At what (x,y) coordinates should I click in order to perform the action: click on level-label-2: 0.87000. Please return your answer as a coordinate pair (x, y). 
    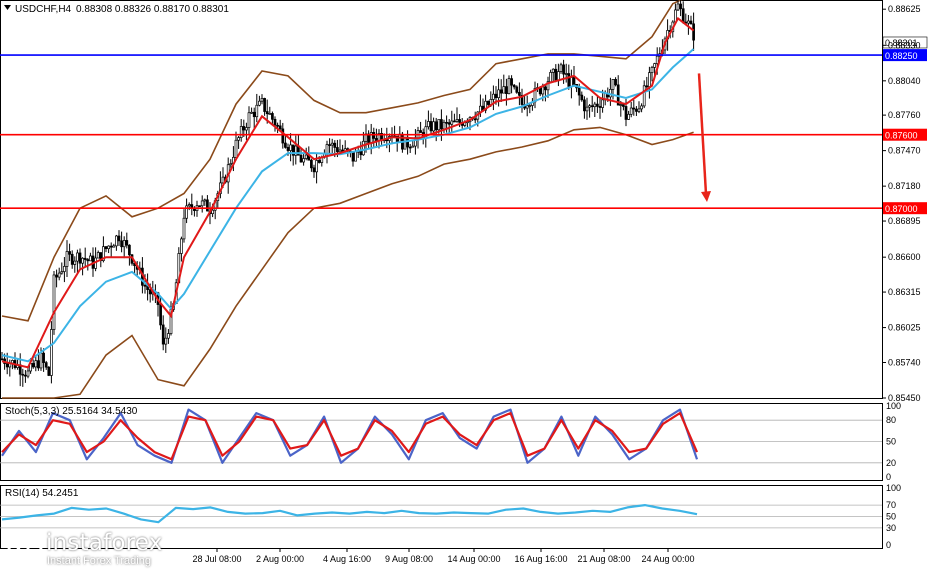
    Looking at the image, I should click on (901, 209).